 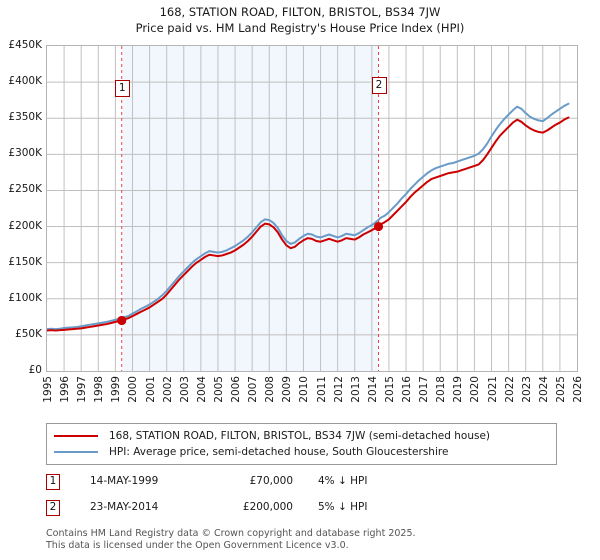 I want to click on x-axis-tick-label: 2023, so click(x=526, y=389).